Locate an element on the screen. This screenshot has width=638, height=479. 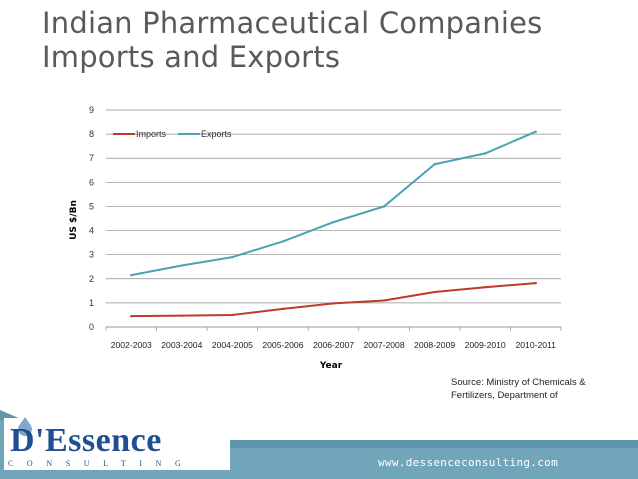
x-tick-label: 2007-2008 is located at coordinates (384, 345).